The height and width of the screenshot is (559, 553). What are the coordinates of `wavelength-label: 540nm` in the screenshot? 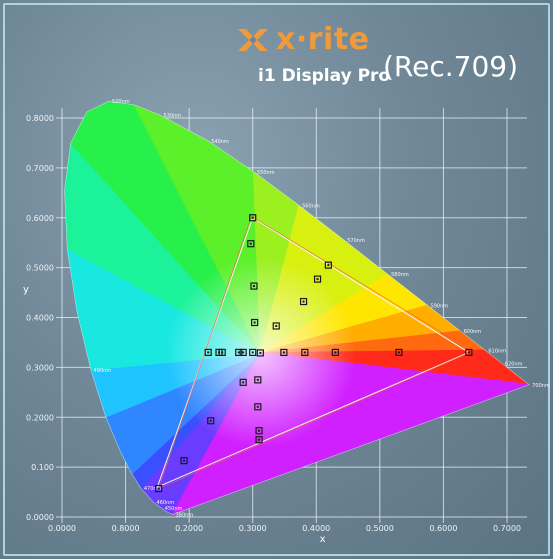 It's located at (220, 142).